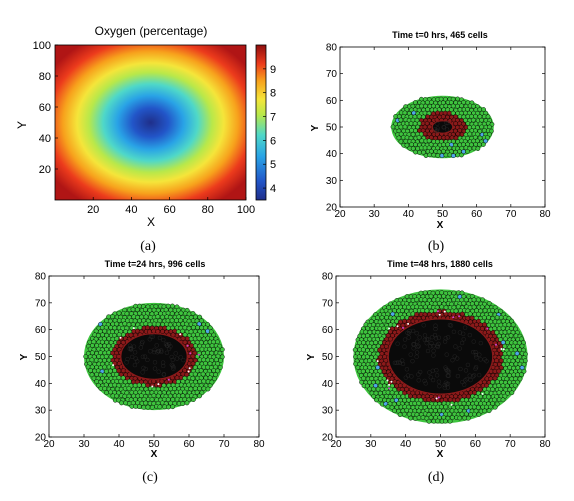 This screenshot has width=574, height=501. I want to click on x-tick-label: 40, so click(406, 444).